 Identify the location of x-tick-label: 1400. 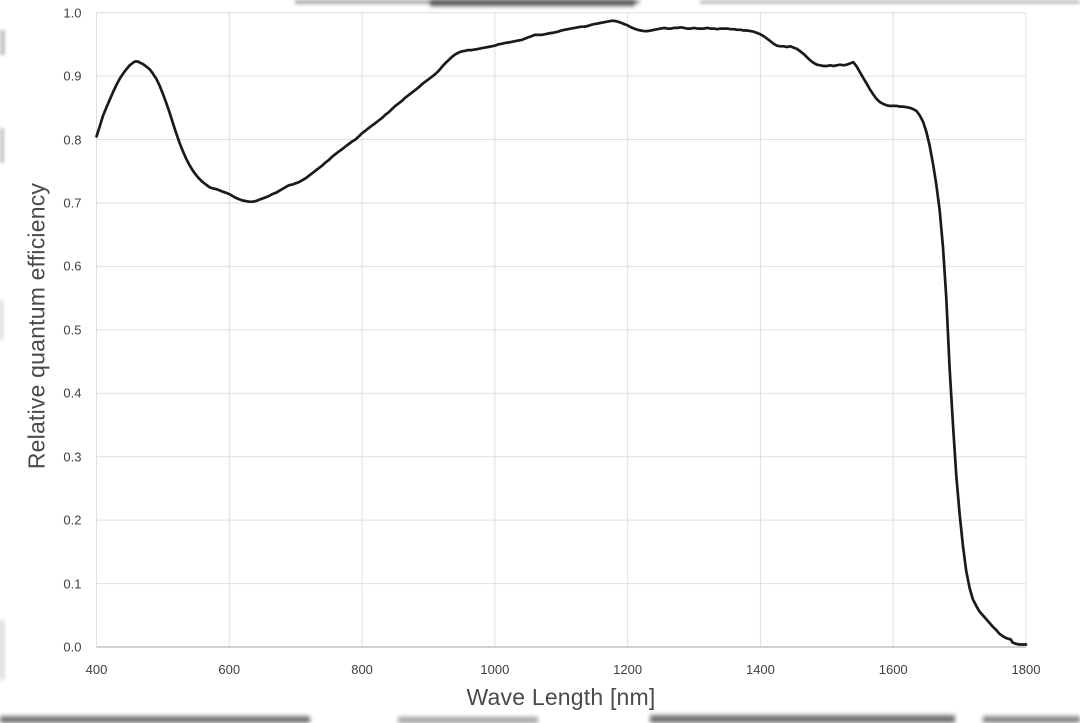
(760, 669).